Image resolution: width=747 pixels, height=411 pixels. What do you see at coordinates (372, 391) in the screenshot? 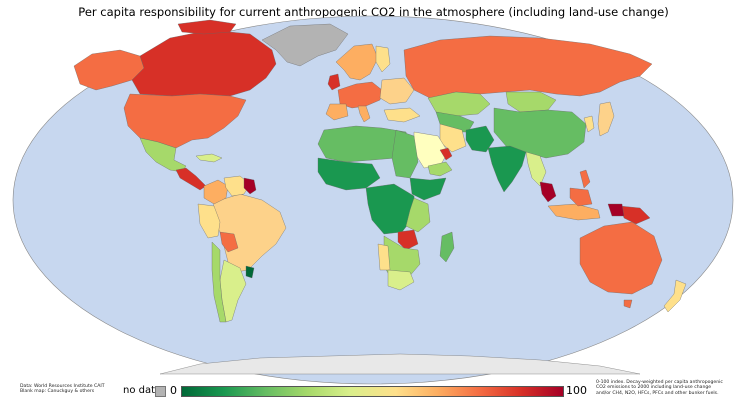
I see `color-scale-bar` at bounding box center [372, 391].